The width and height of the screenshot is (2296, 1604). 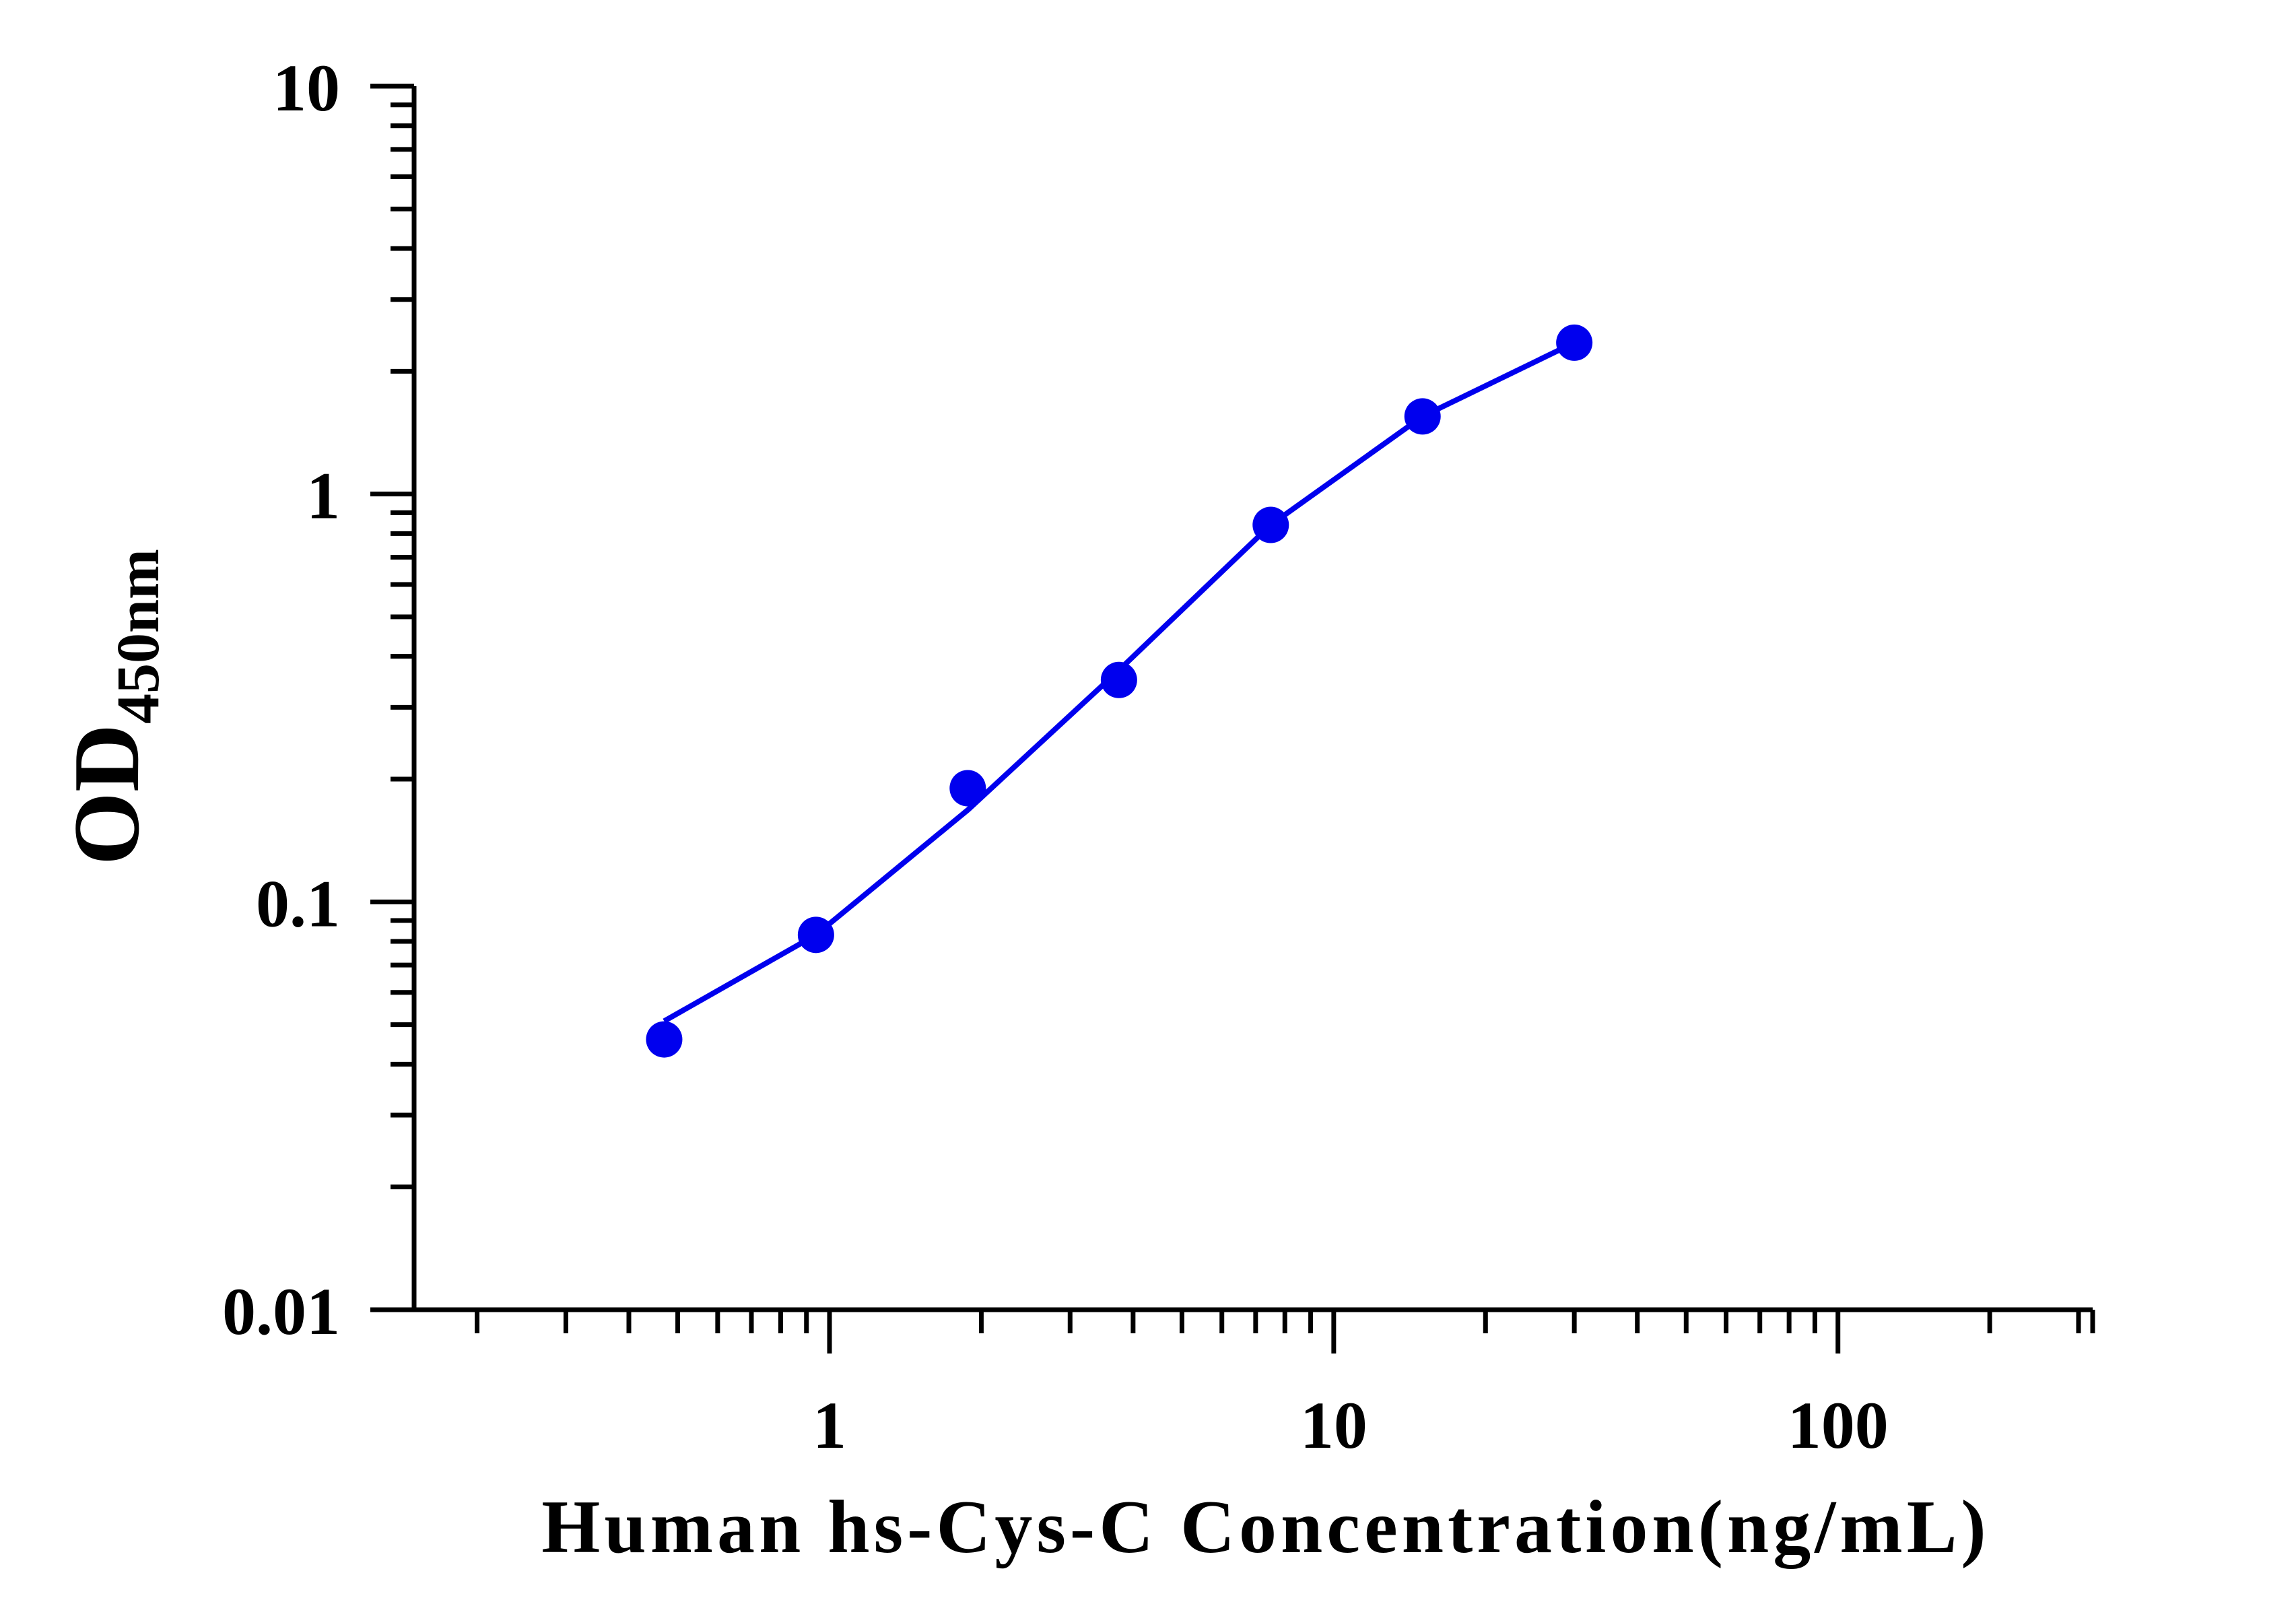 What do you see at coordinates (829, 1426) in the screenshot?
I see `x-tick-label: 1` at bounding box center [829, 1426].